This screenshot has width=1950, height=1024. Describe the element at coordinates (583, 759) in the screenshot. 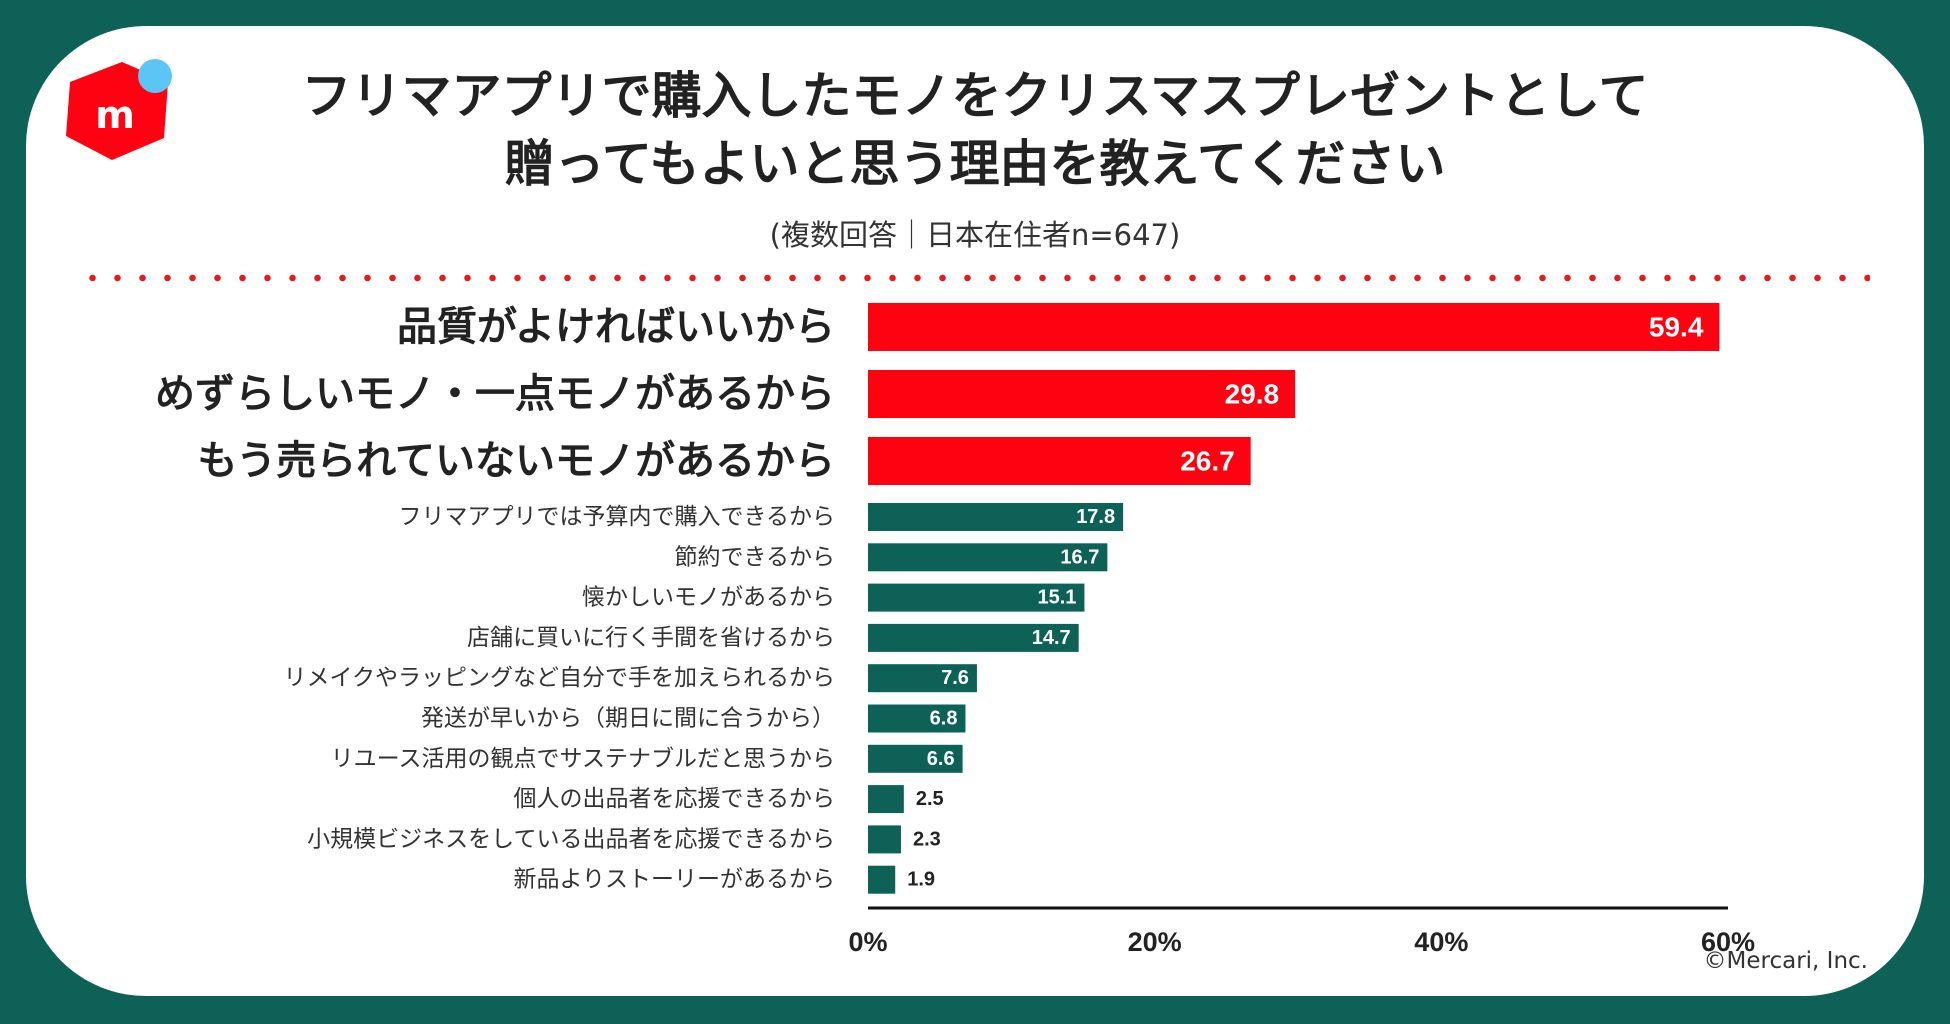

I see `category-label: リユース活用の観点でサステナブルだと思うから` at that location.